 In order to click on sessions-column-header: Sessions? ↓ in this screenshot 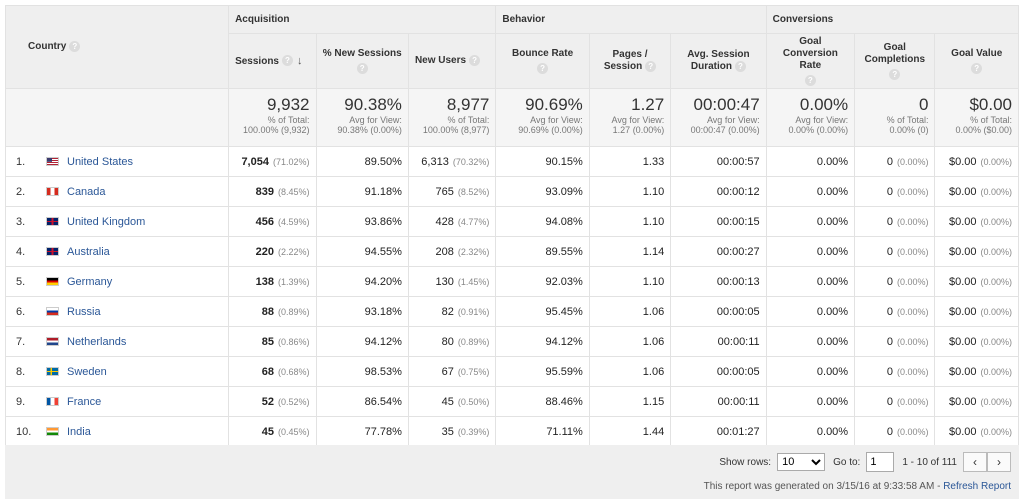, I will do `click(272, 61)`.